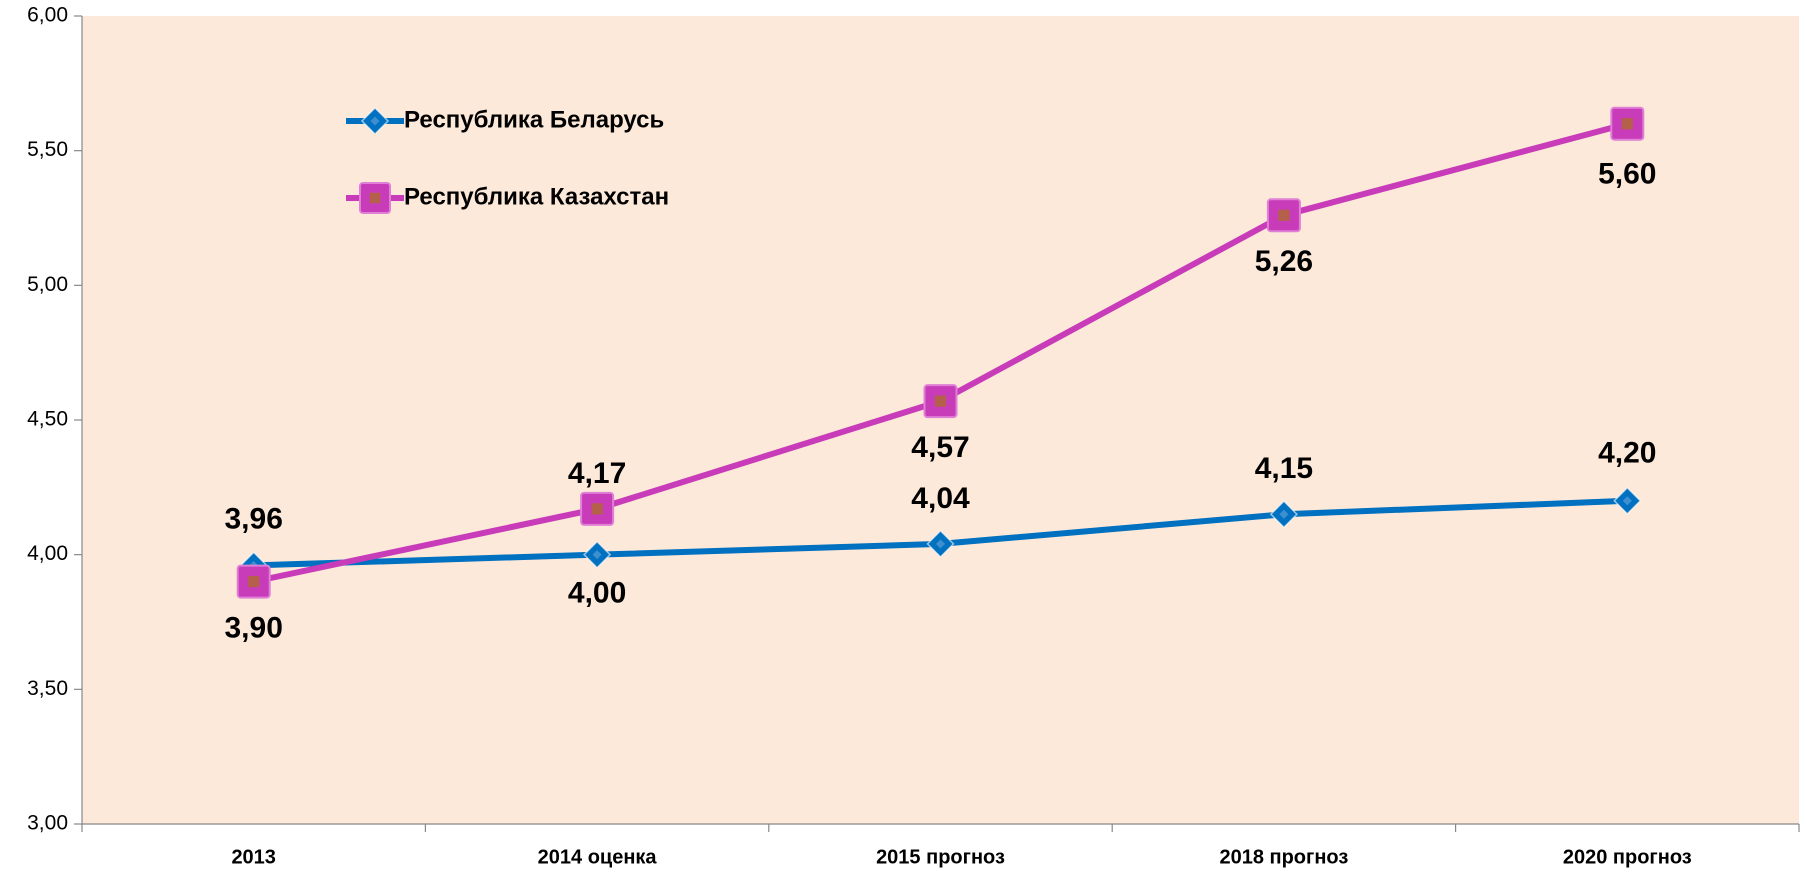 The width and height of the screenshot is (1806, 872). I want to click on x-tick-label: 2014 оценка, so click(598, 857).